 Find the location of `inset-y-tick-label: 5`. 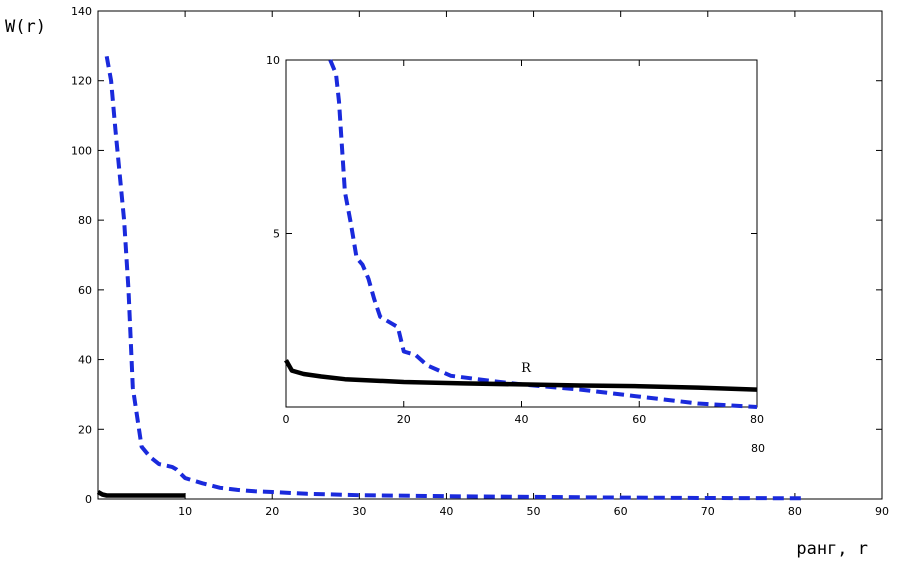

inset-y-tick-label: 5 is located at coordinates (276, 234).